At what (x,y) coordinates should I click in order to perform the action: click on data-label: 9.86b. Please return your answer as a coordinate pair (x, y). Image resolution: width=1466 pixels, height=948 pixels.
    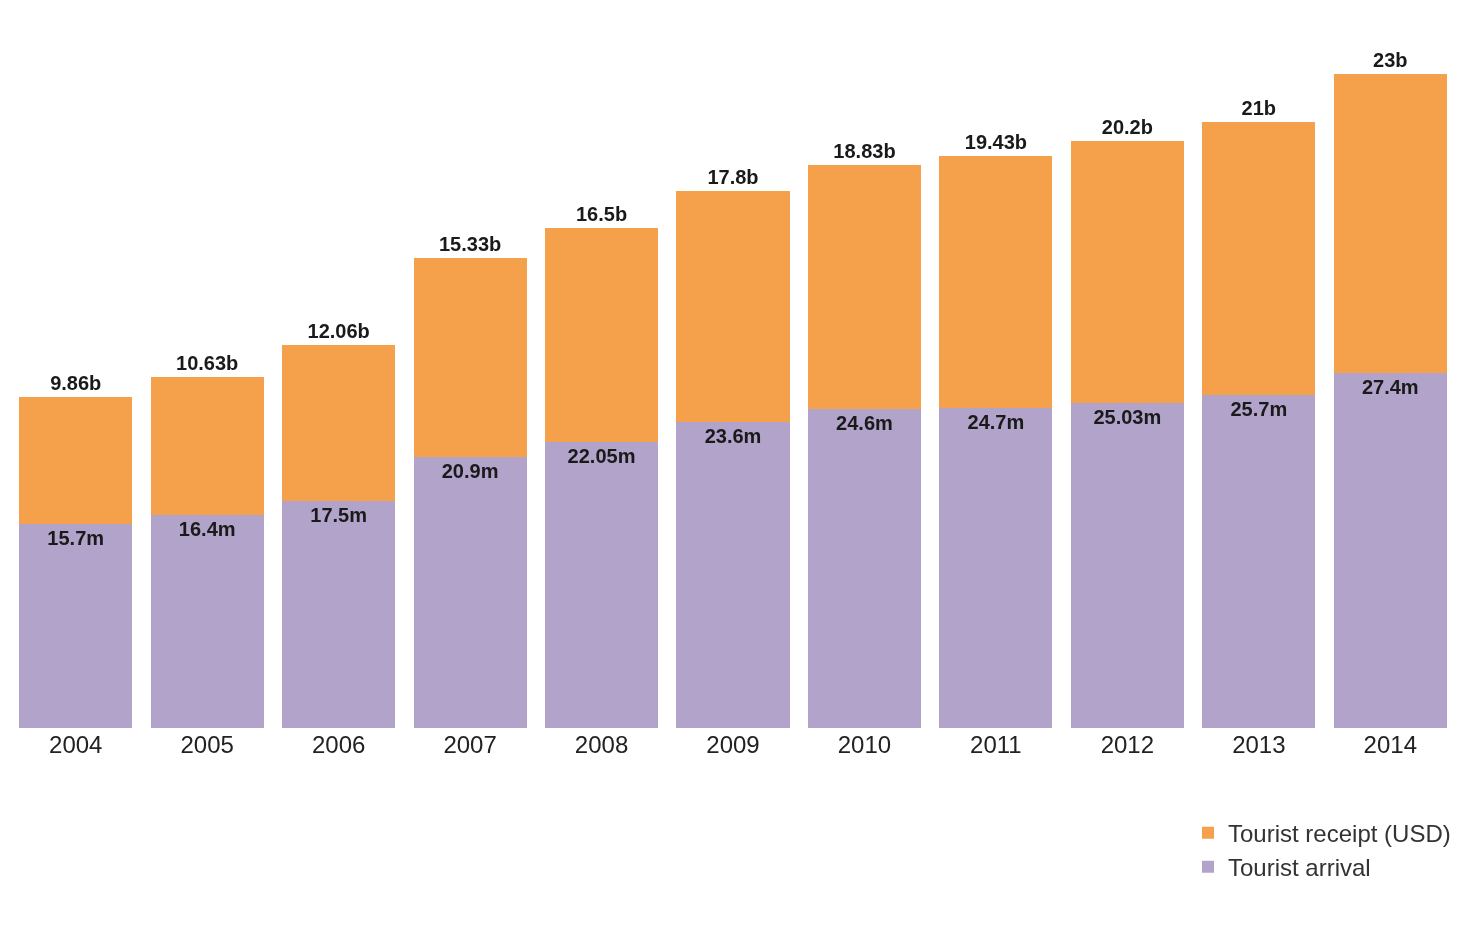
    Looking at the image, I should click on (76, 382).